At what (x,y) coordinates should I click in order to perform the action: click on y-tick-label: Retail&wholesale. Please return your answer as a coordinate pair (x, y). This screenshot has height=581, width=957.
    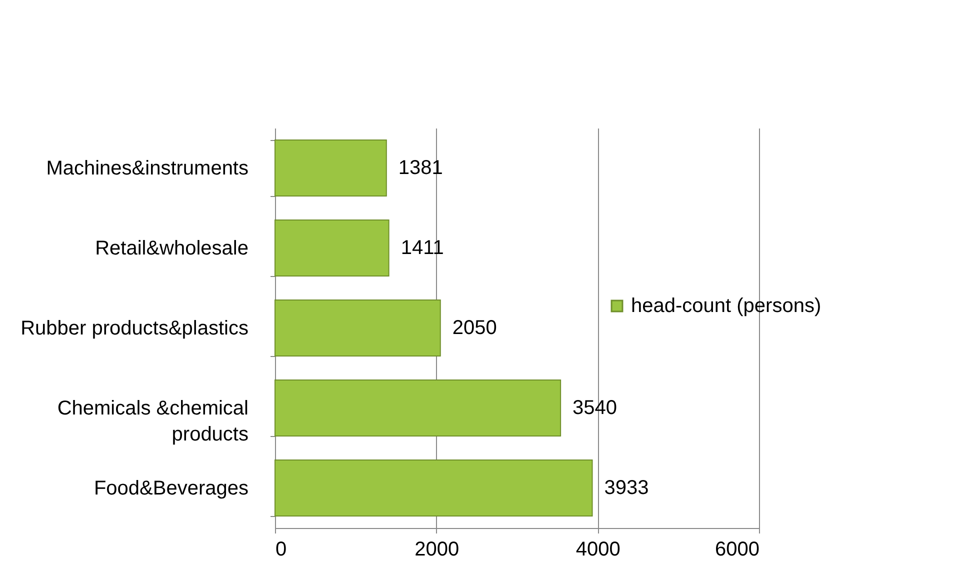
    Looking at the image, I should click on (171, 249).